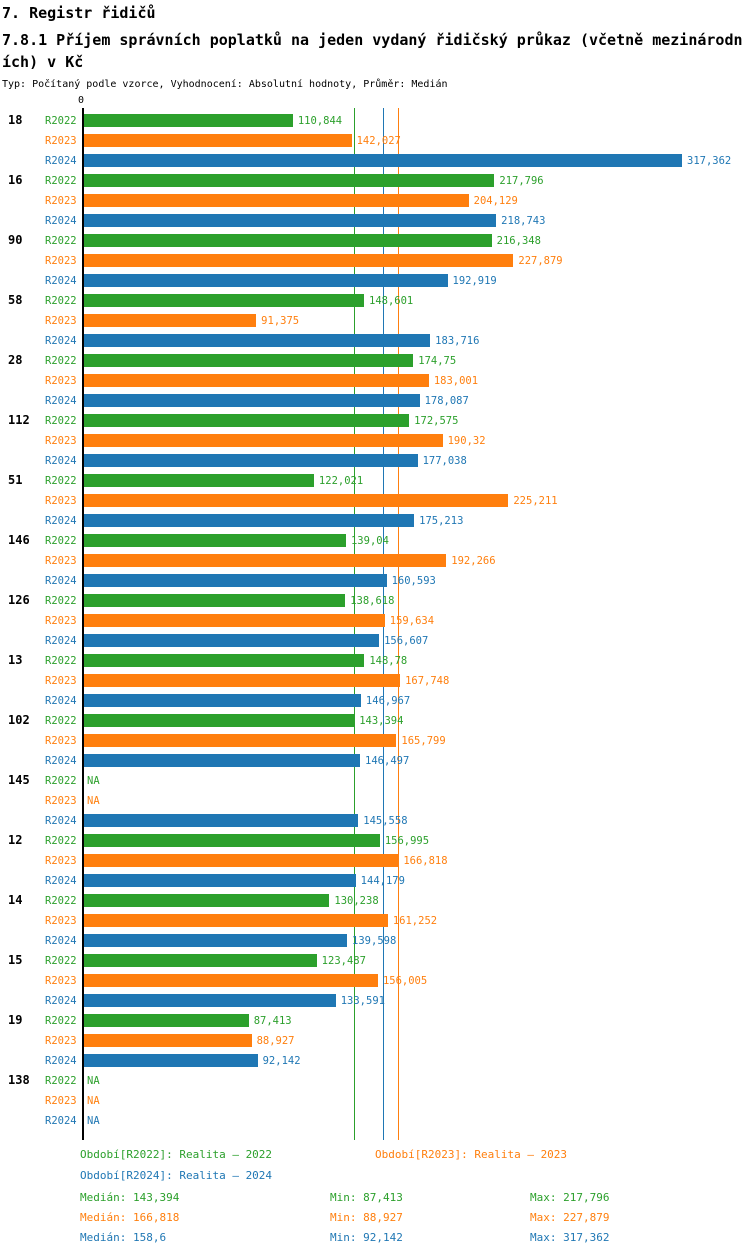 This screenshot has height=1254, width=750. I want to click on stat-min-2: Min: 92,142, so click(366, 1237).